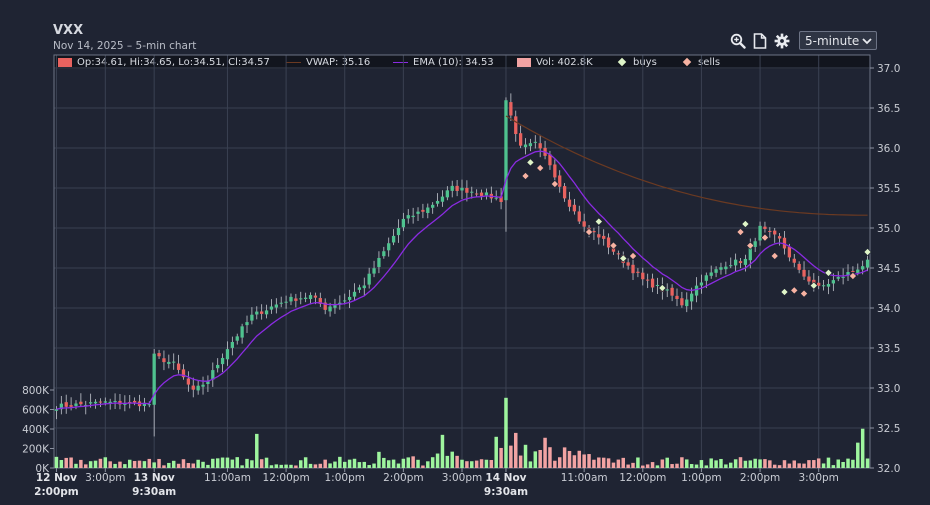 The height and width of the screenshot is (505, 930). What do you see at coordinates (686, 165) in the screenshot?
I see `vwap-line` at bounding box center [686, 165].